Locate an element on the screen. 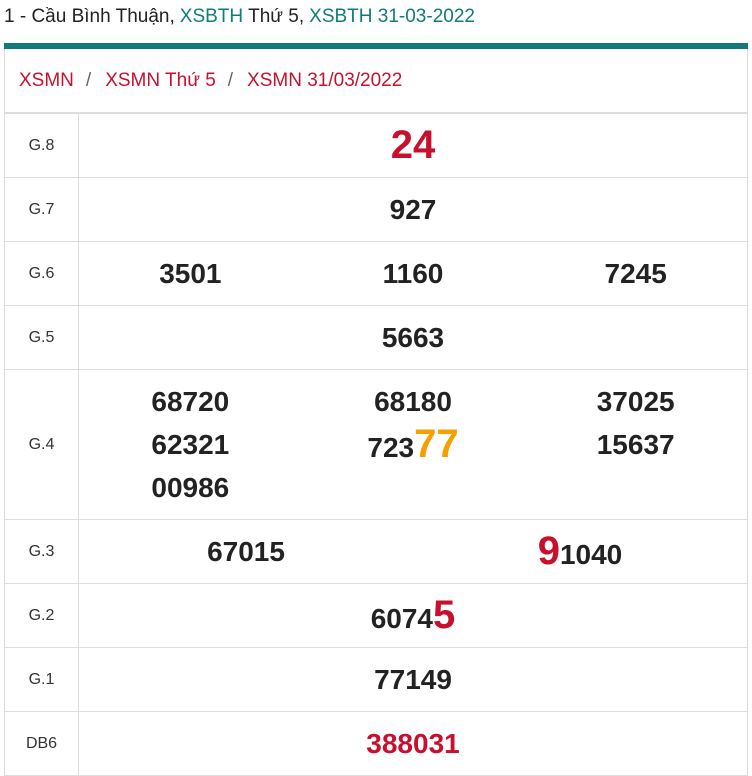 This screenshot has width=752, height=776. prize-label: G.7 is located at coordinates (41, 209).